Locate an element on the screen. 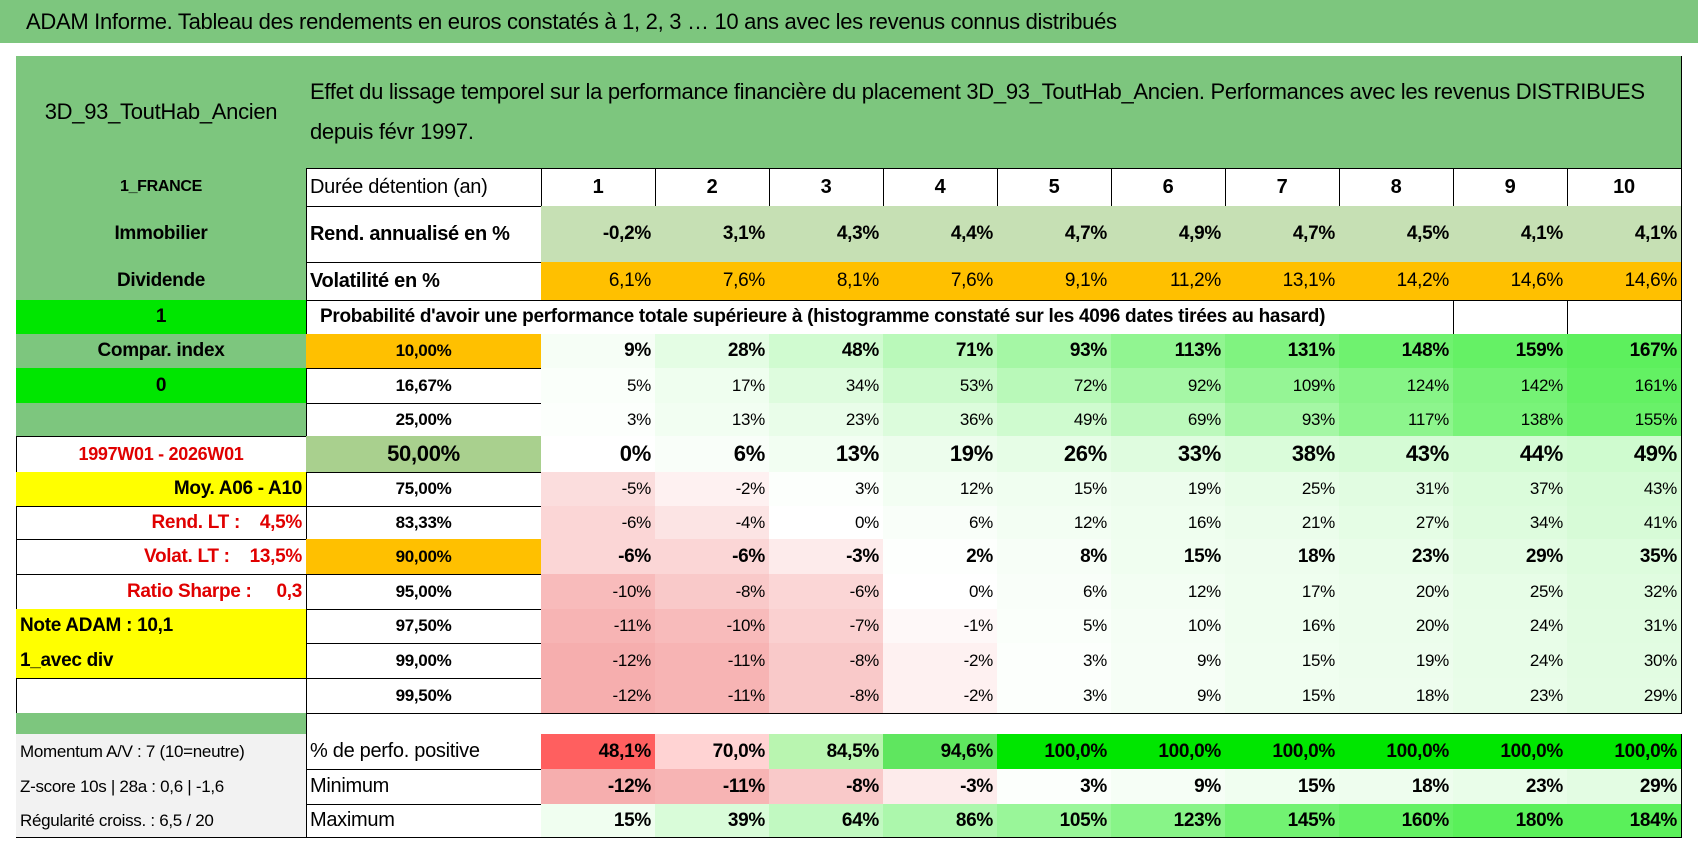 This screenshot has width=1698, height=848. value-cell: 48% is located at coordinates (826, 351).